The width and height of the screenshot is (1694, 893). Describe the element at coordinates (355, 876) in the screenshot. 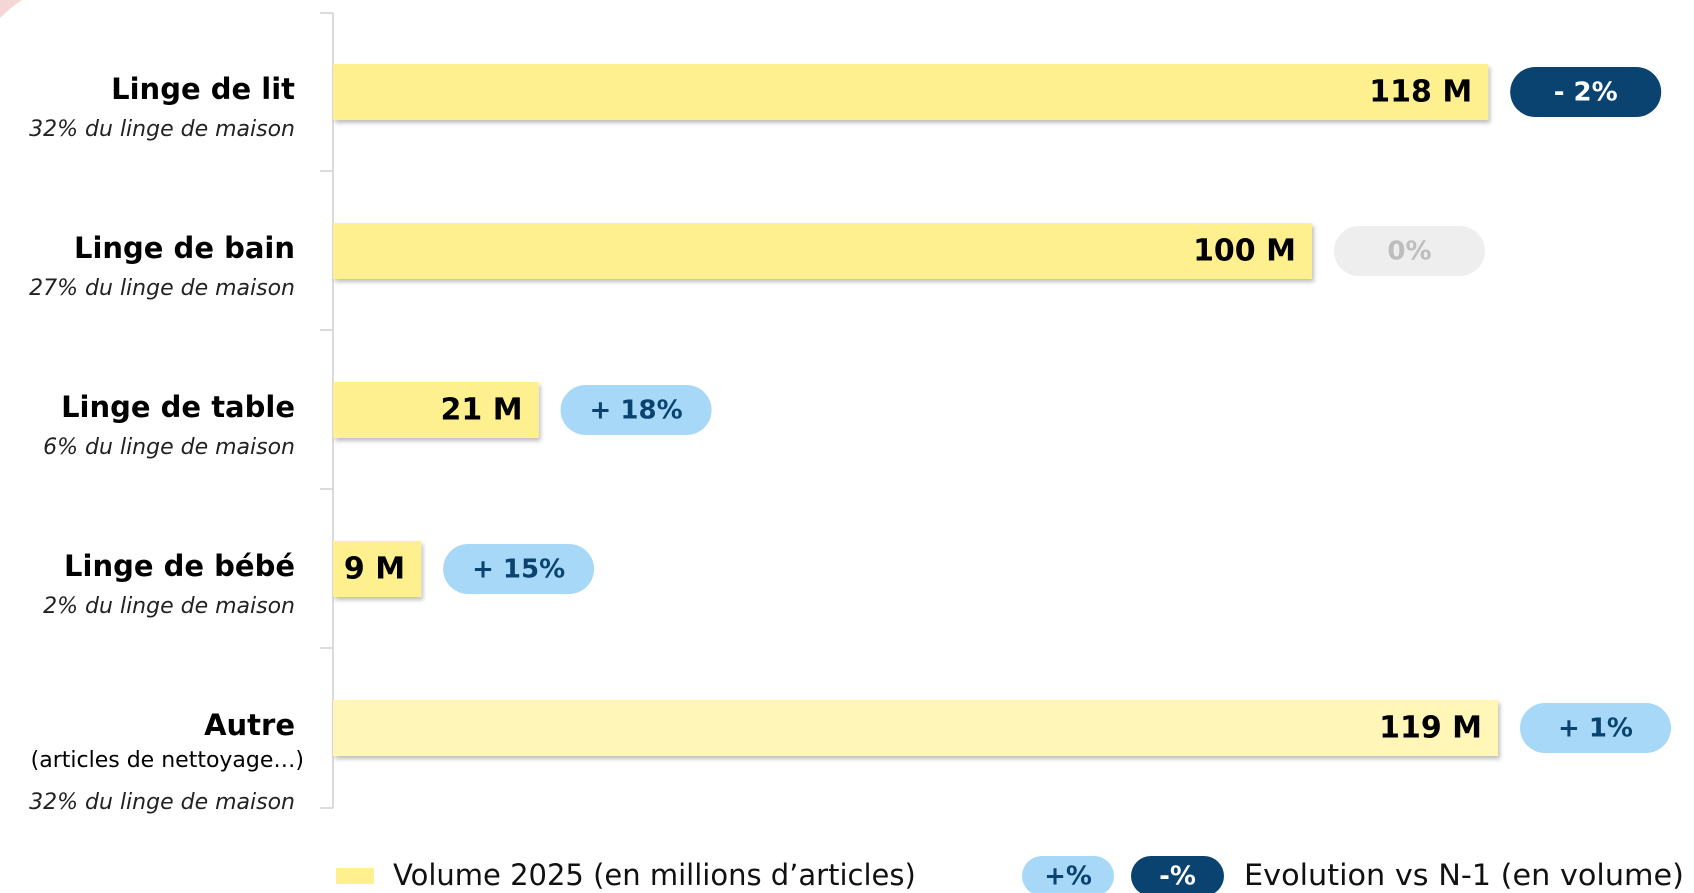

I see `legend-swatch` at that location.